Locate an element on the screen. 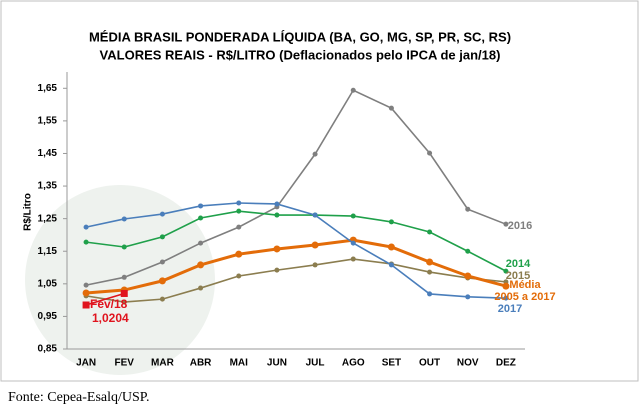 The width and height of the screenshot is (639, 417). x-tick-label: MAR is located at coordinates (163, 363).